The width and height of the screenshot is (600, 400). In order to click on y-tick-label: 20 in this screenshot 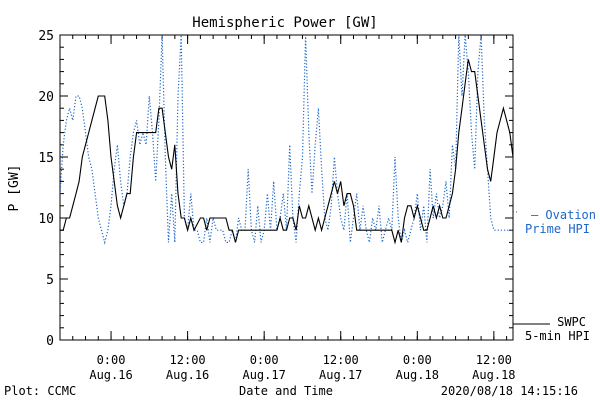, I will do `click(46, 97)`.